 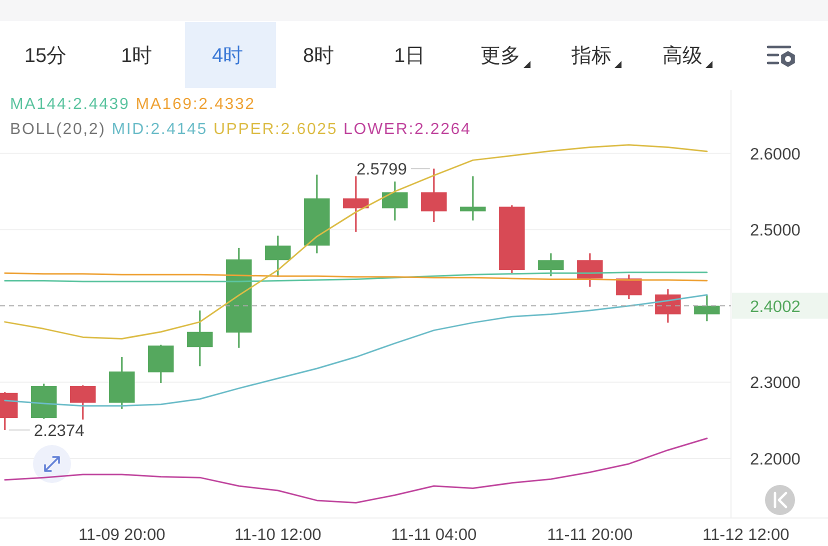 I want to click on x-tick-label: 11-11 20:00, so click(x=590, y=535).